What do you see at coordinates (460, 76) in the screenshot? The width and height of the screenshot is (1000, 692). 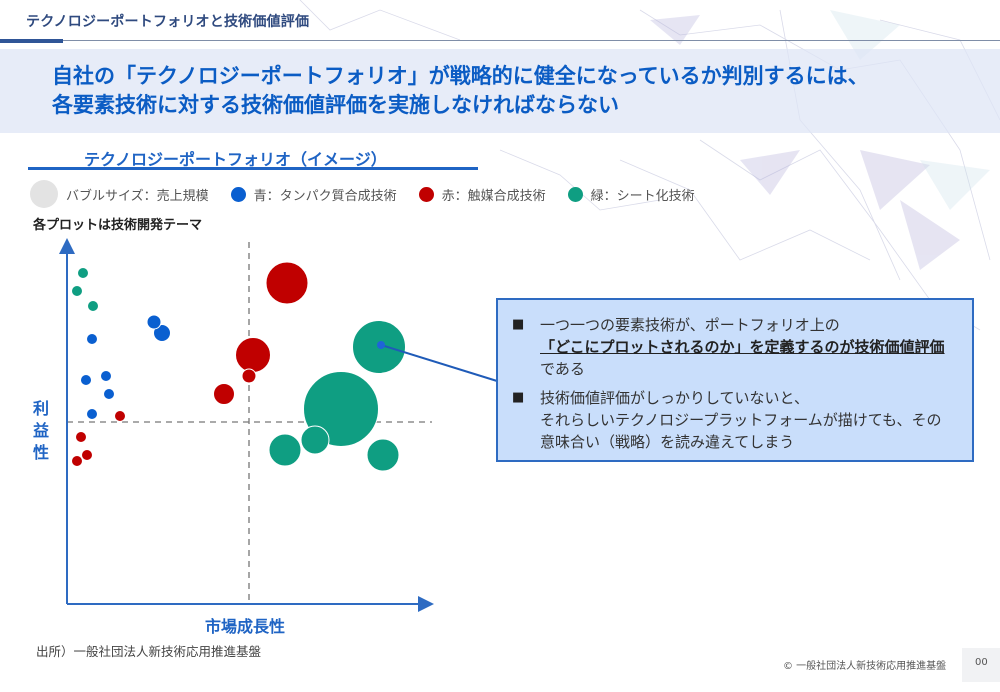 I see `headline-line-1: 自社の「テクノロジーポートフォリオ」が戦略的に健全になっているか判別するには、` at bounding box center [460, 76].